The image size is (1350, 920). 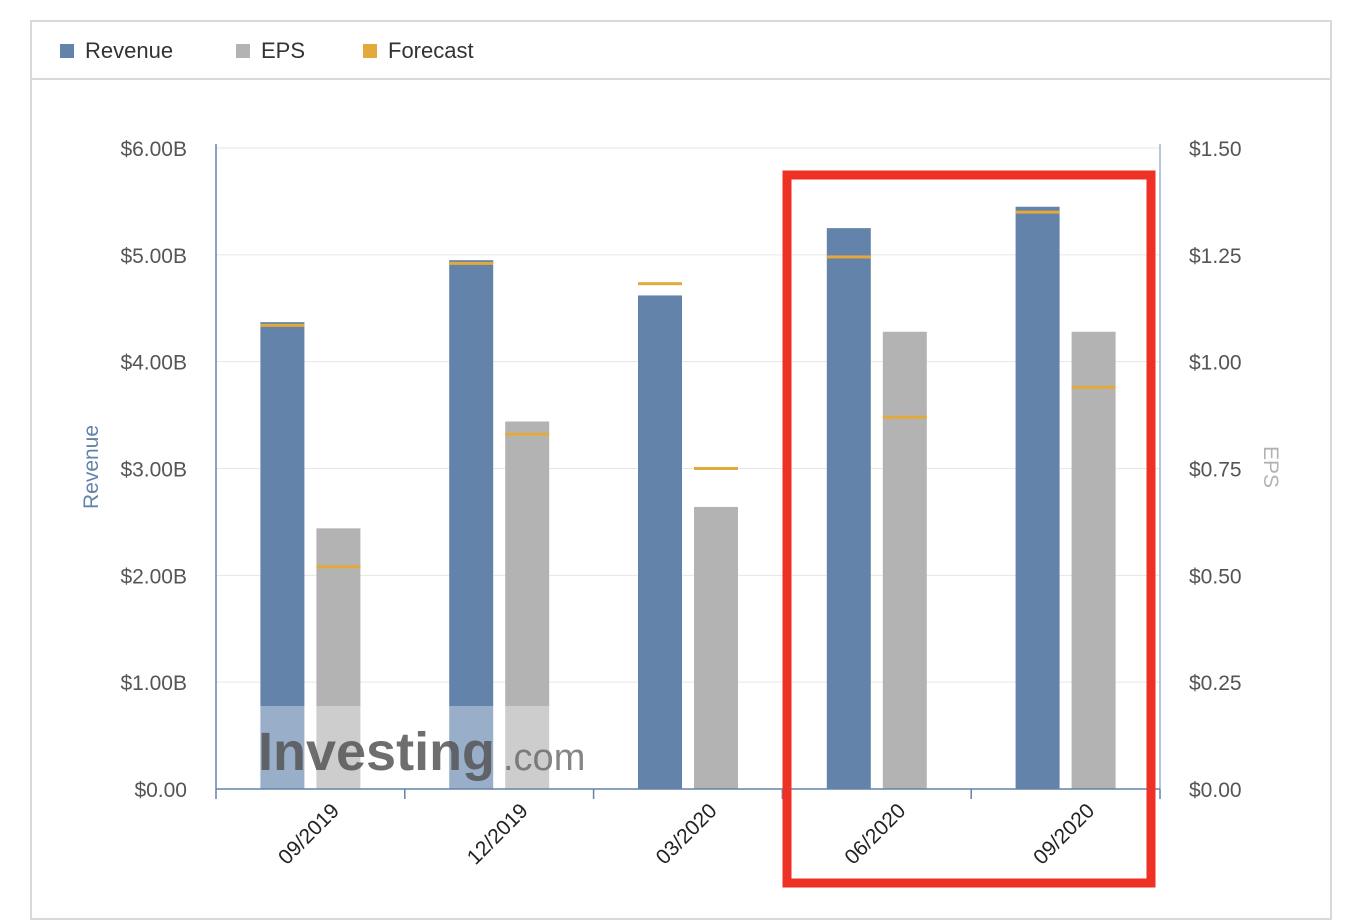 I want to click on legend-swatch-eps, so click(x=243, y=51).